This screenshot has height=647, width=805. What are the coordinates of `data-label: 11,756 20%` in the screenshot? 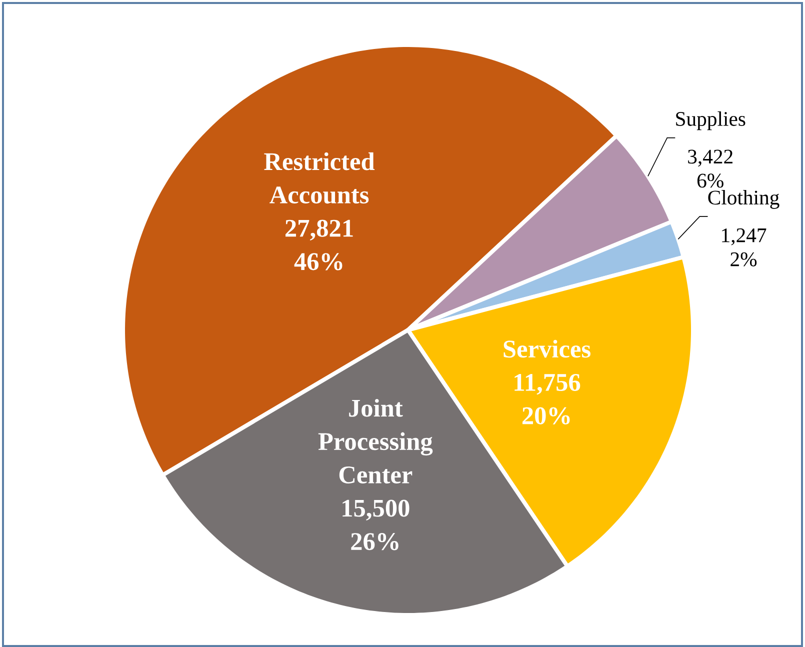 It's located at (547, 399).